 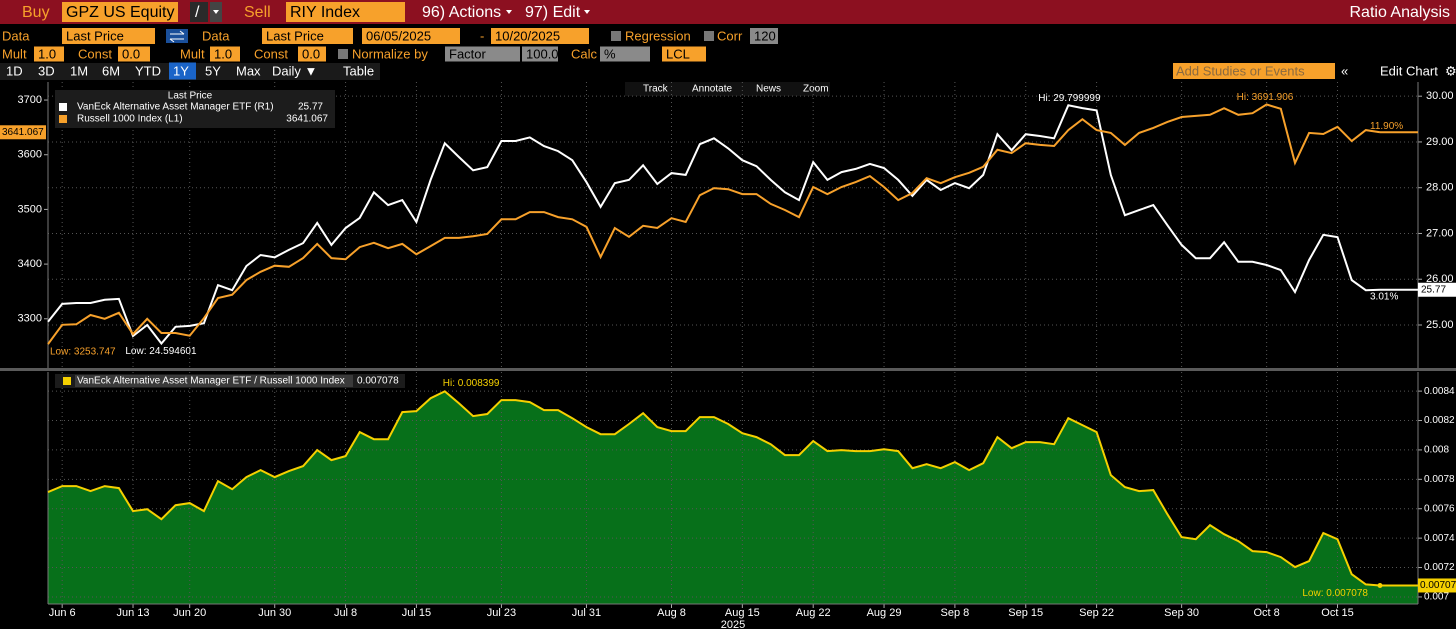 I want to click on chart-toolbar, so click(x=727, y=89).